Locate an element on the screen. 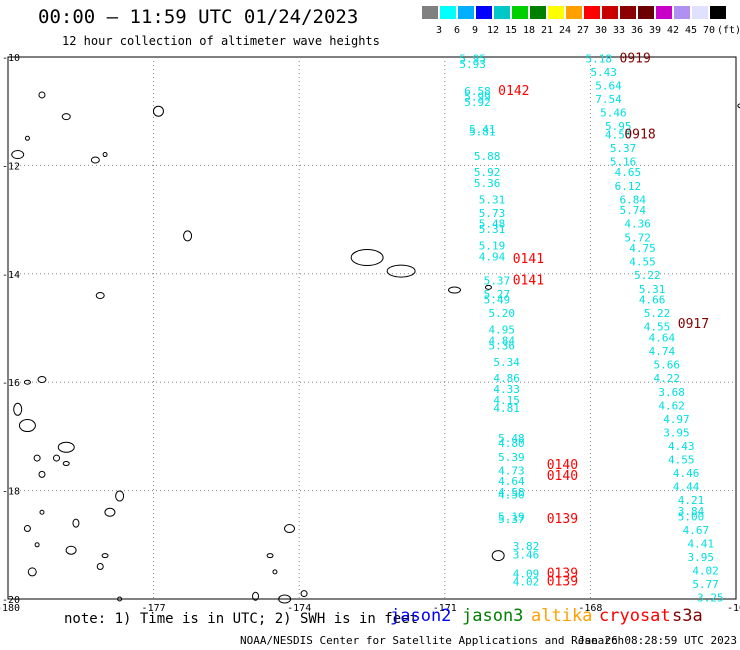 The height and width of the screenshot is (650, 740). legend-label: 3 is located at coordinates (439, 30).